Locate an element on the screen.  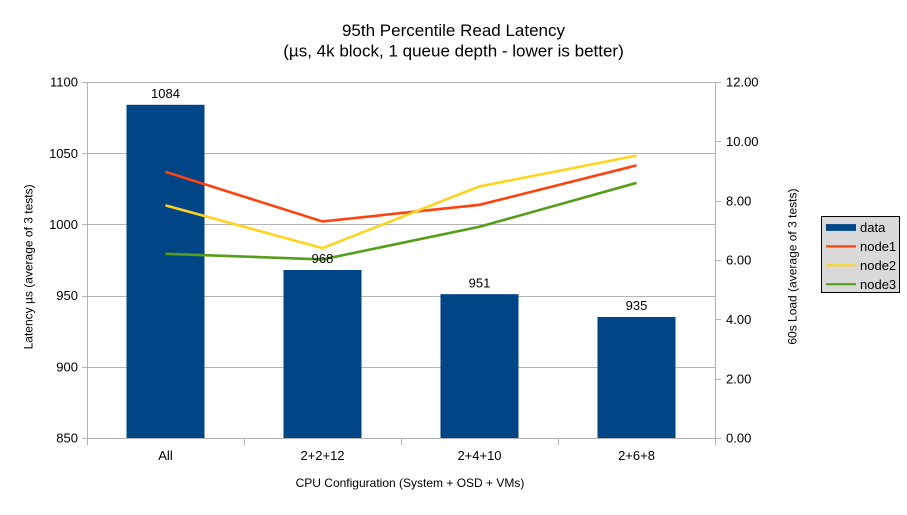
svg-text: 1084 is located at coordinates (165, 93).